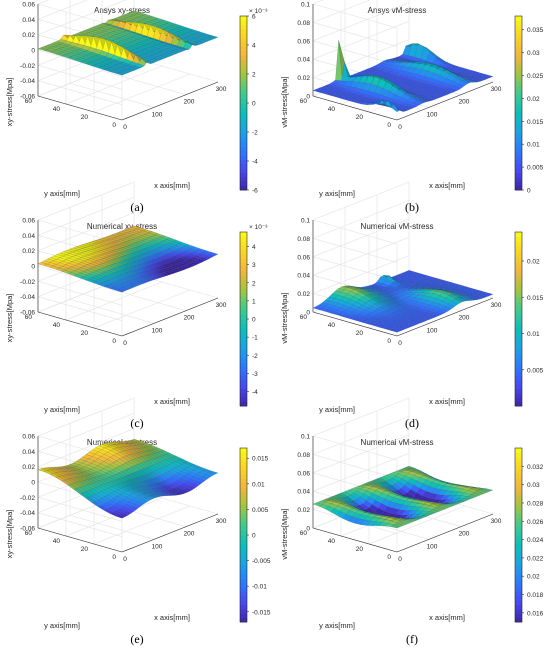 The image size is (550, 649). Describe the element at coordinates (360, 117) in the screenshot. I see `y-tick-label: 20` at that location.